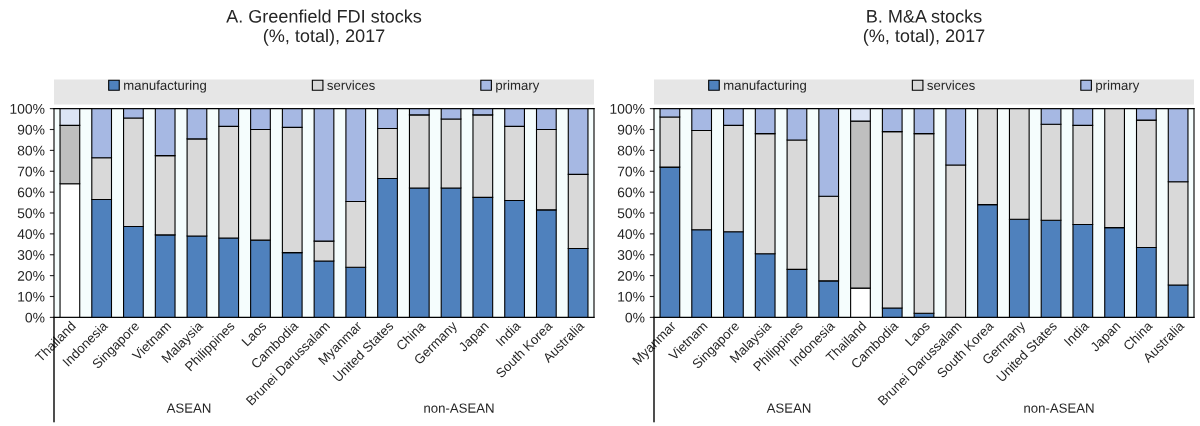  Describe the element at coordinates (924, 27) in the screenshot. I see `chart-title: B. M&A stocks (%, total), 2017` at that location.